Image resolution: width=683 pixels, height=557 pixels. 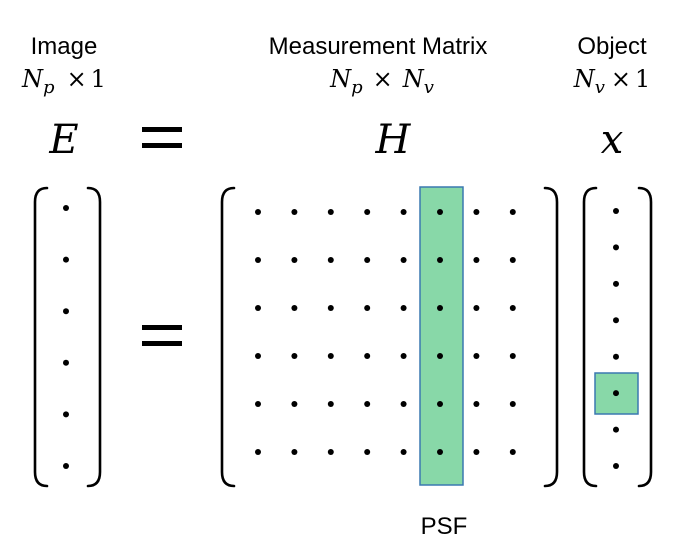 I want to click on matrix-dim-rows-main: N, so click(x=340, y=79).